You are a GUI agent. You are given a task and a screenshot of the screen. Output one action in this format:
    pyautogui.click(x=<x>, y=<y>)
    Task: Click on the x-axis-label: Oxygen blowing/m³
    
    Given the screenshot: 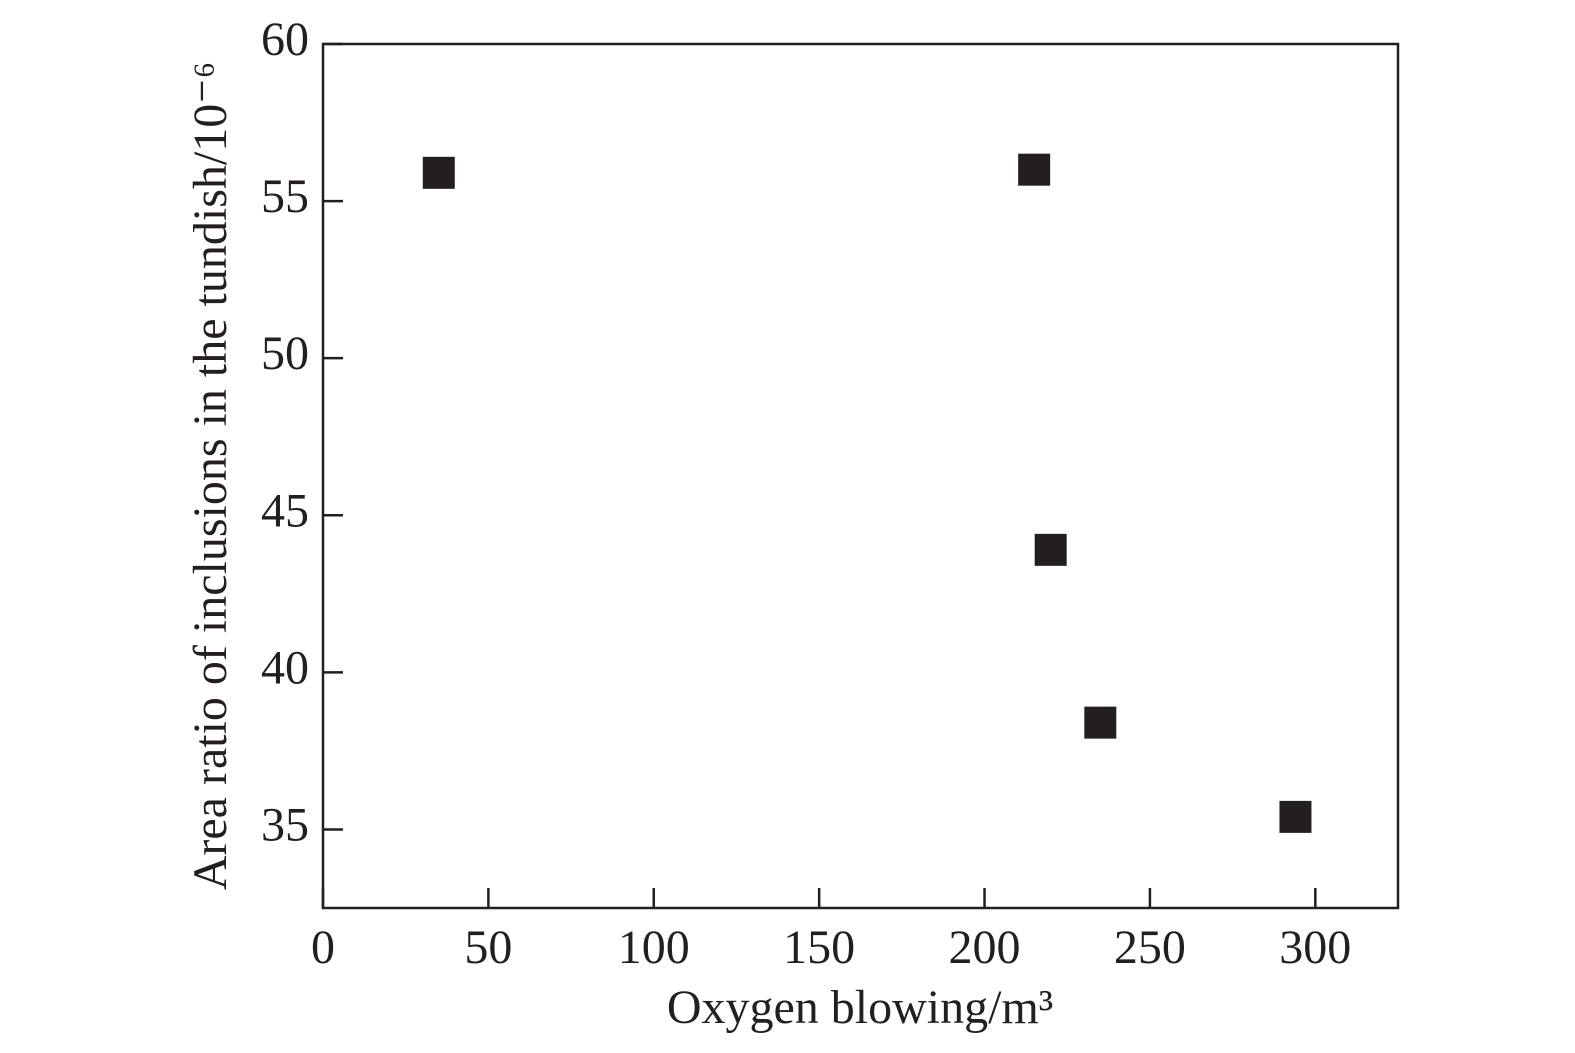 What is the action you would take?
    pyautogui.click(x=860, y=1007)
    